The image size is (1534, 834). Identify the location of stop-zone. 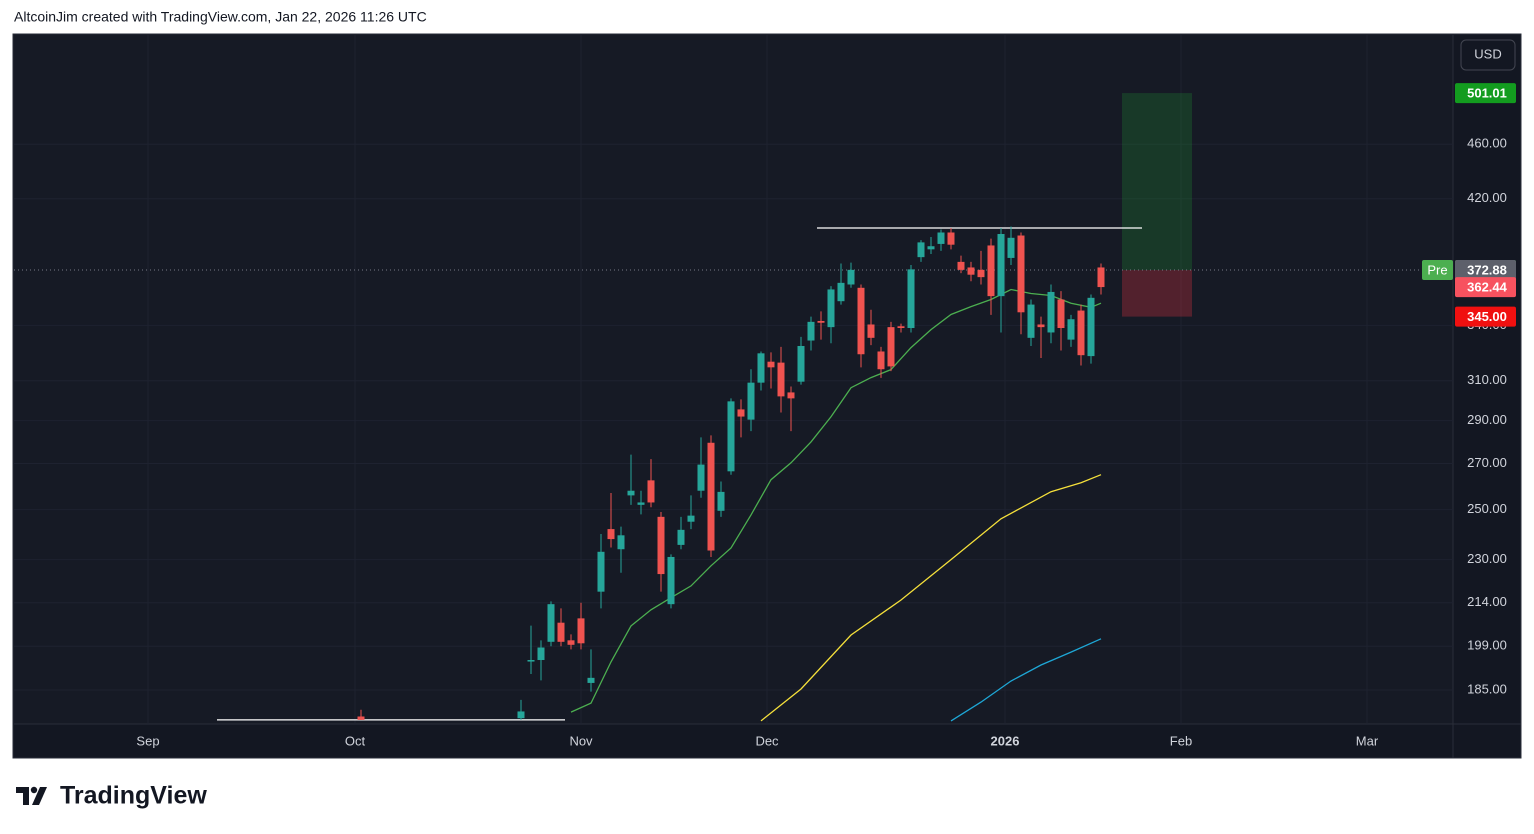
(1157, 293).